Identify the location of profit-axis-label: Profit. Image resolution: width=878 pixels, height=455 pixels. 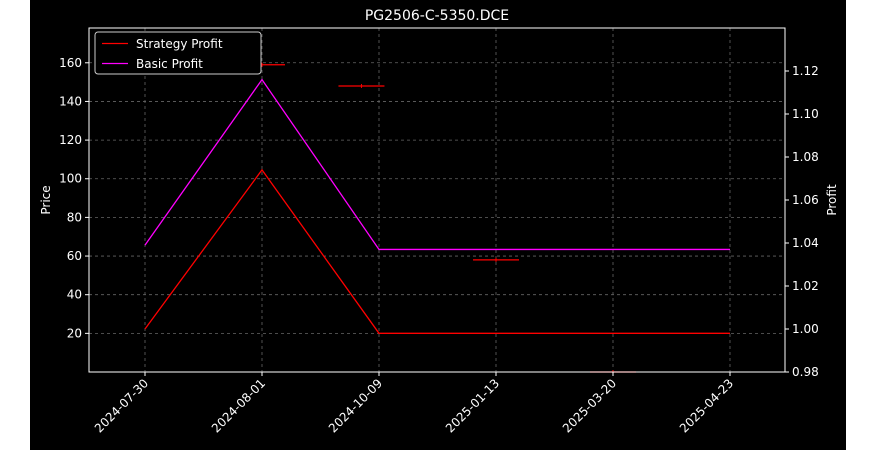
(832, 200).